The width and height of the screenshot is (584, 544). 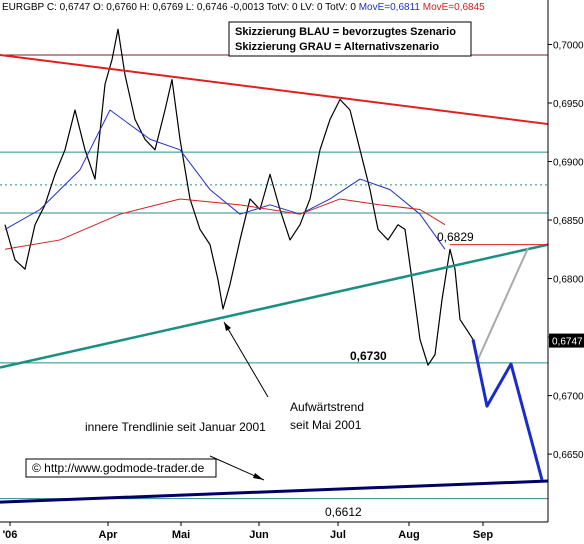 What do you see at coordinates (390, 7) in the screenshot?
I see `header-ma-blue: MovE=0,6811` at bounding box center [390, 7].